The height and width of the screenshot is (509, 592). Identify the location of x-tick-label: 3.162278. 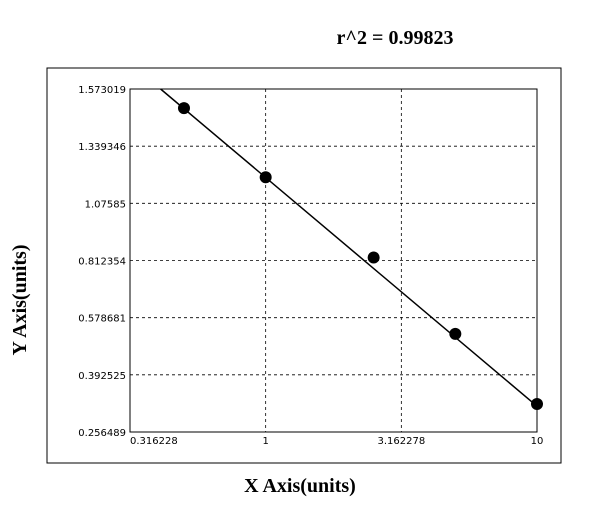
(401, 441).